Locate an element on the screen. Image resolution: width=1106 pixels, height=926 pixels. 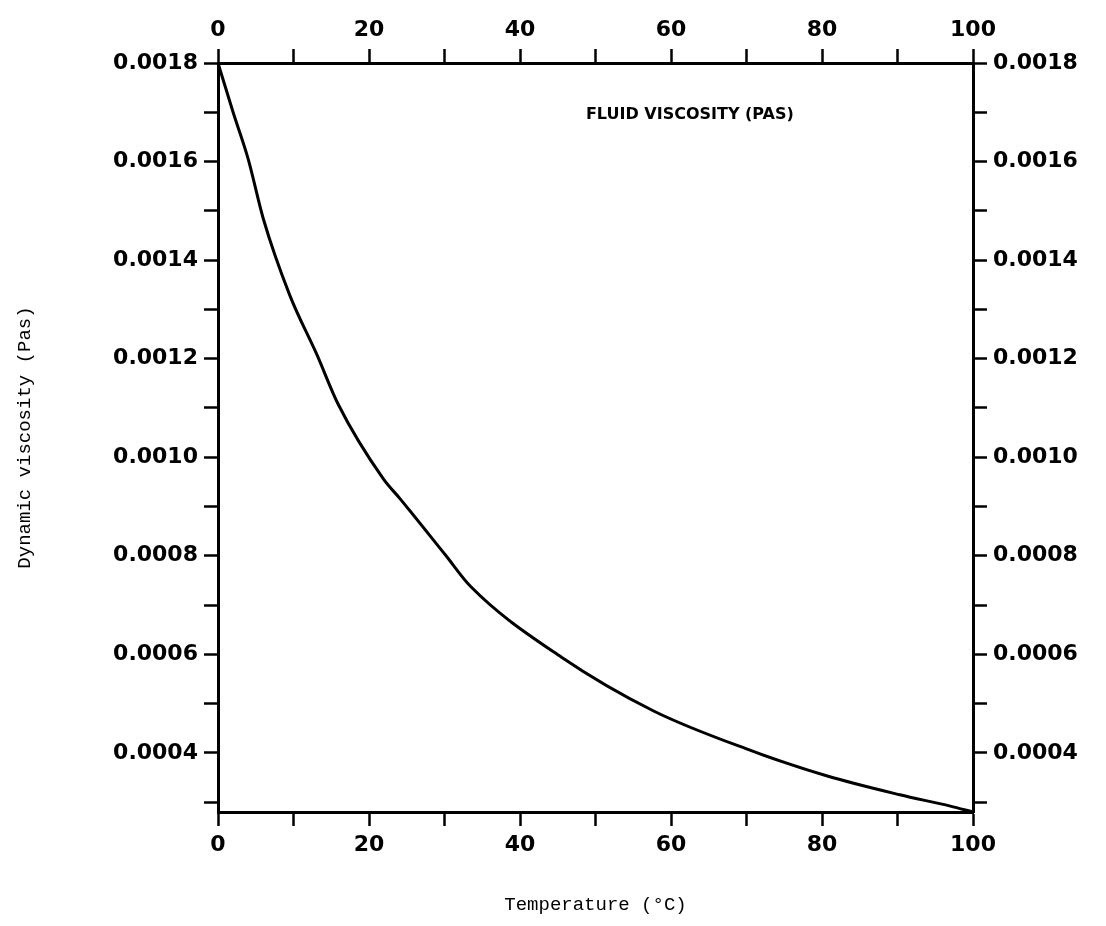
y-tick-label: 0.0006 is located at coordinates (155, 653).